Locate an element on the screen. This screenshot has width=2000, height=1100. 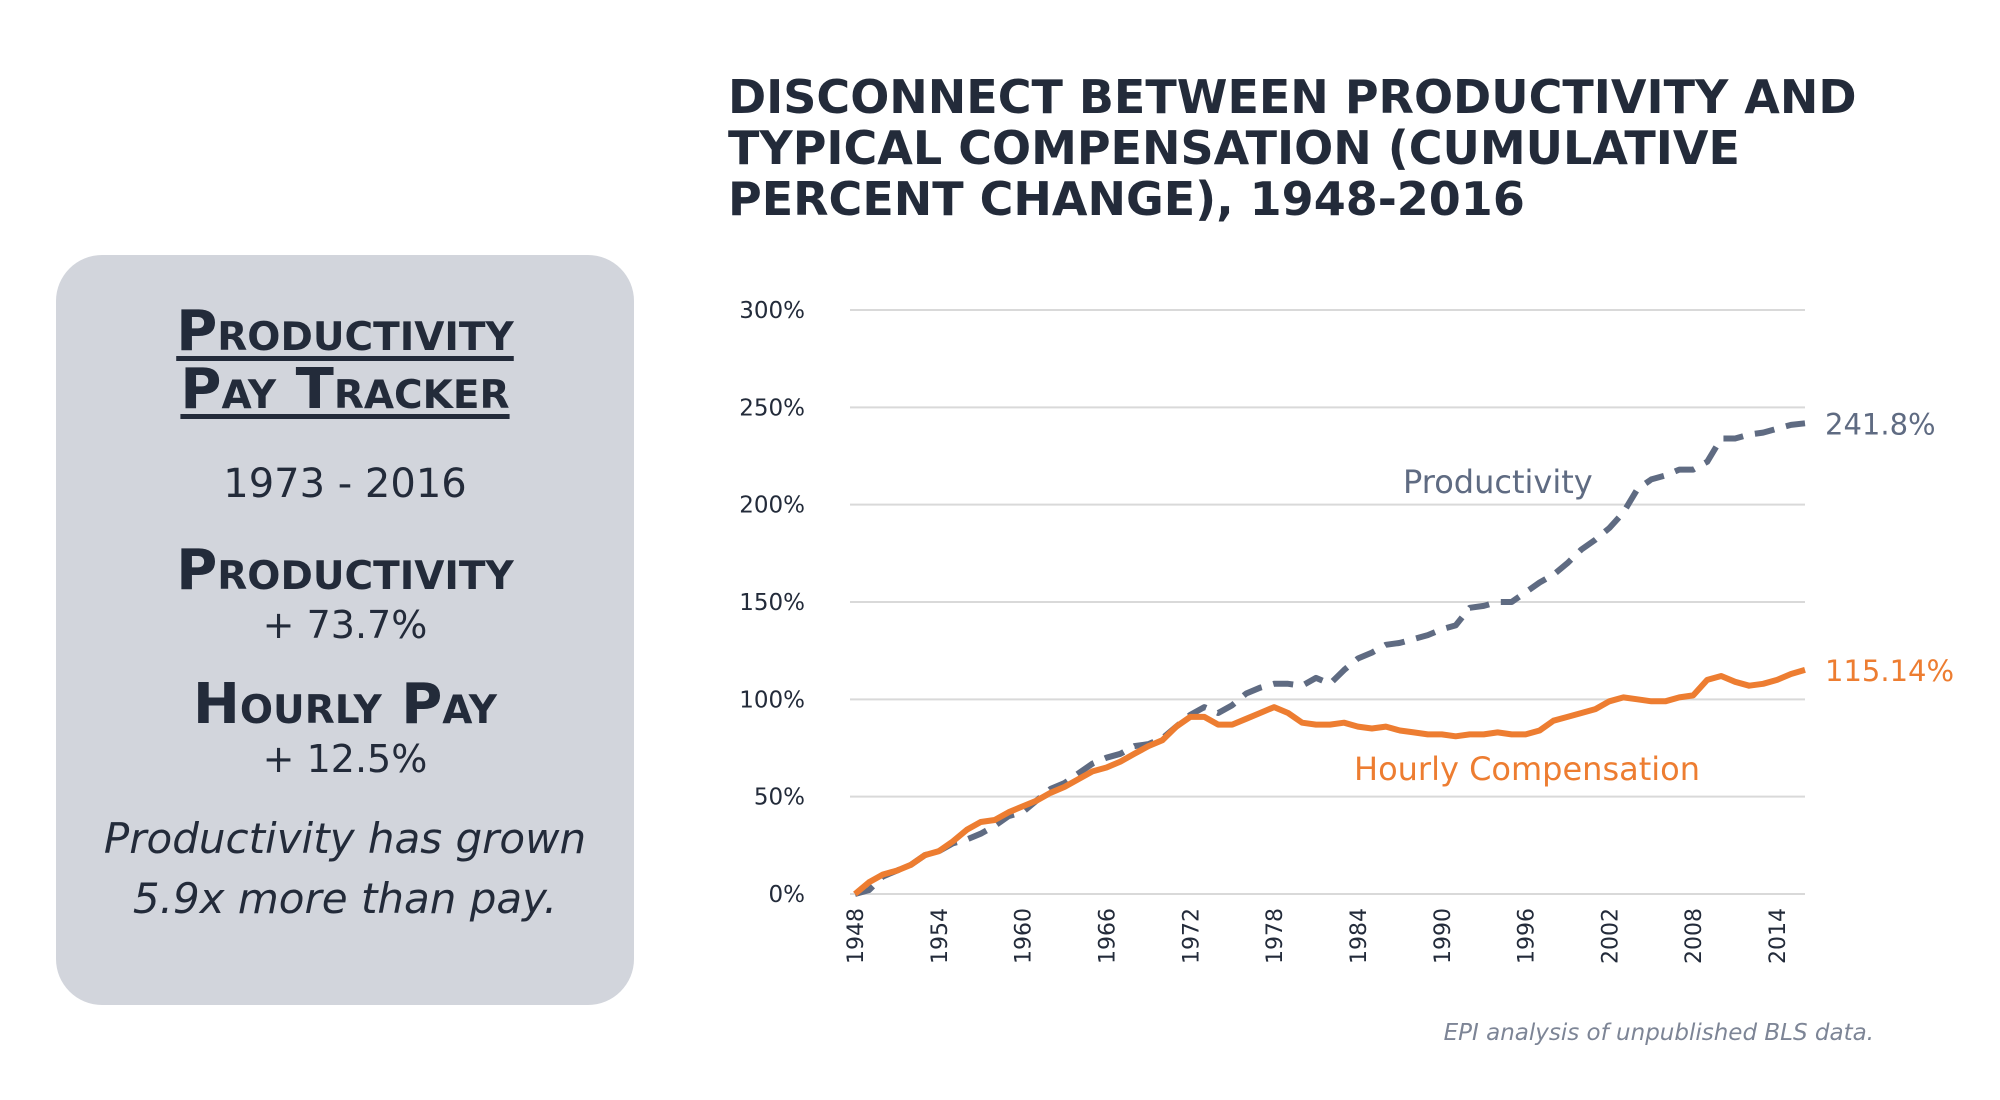
x-tick-label: 1984 is located at coordinates (1359, 936).